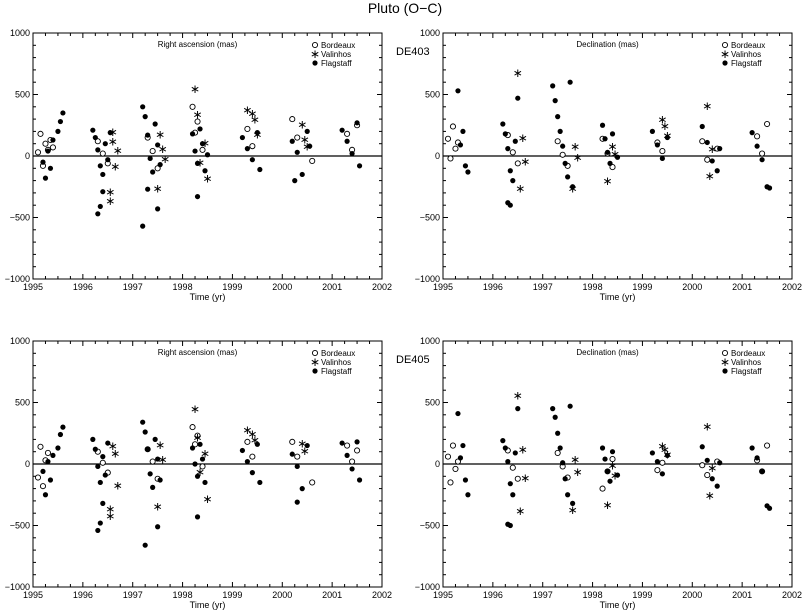 The width and height of the screenshot is (810, 610). I want to click on x-axis-label: Time (yr), so click(208, 297).